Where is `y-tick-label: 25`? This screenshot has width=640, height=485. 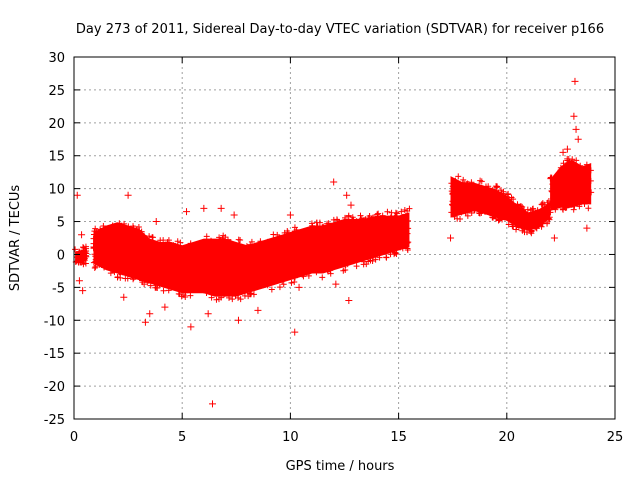
y-tick-label: 25 is located at coordinates (56, 91).